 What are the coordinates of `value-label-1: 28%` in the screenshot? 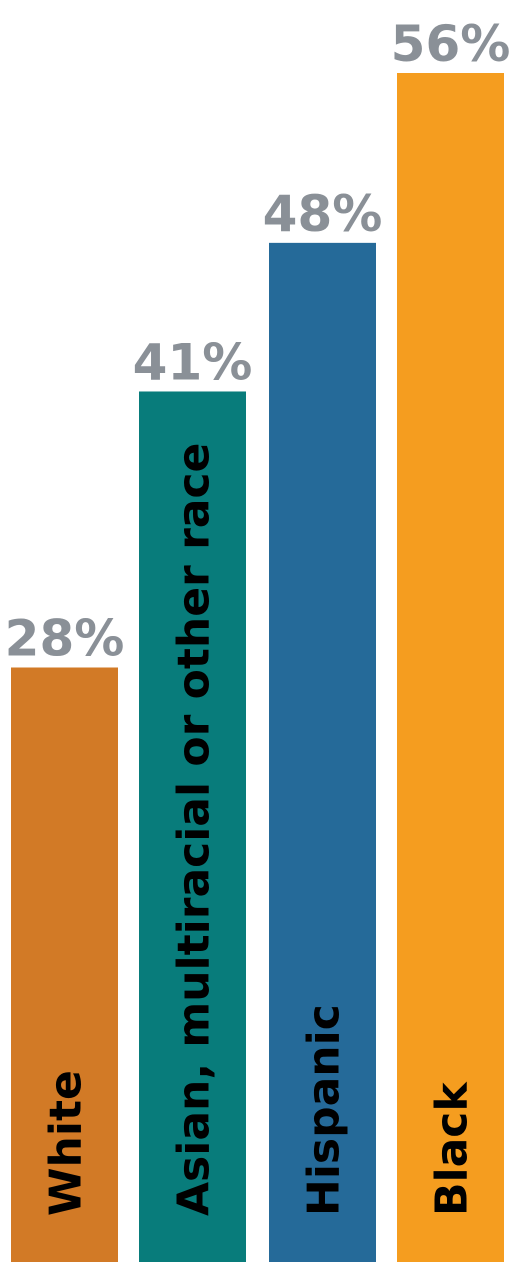 It's located at (65, 639).